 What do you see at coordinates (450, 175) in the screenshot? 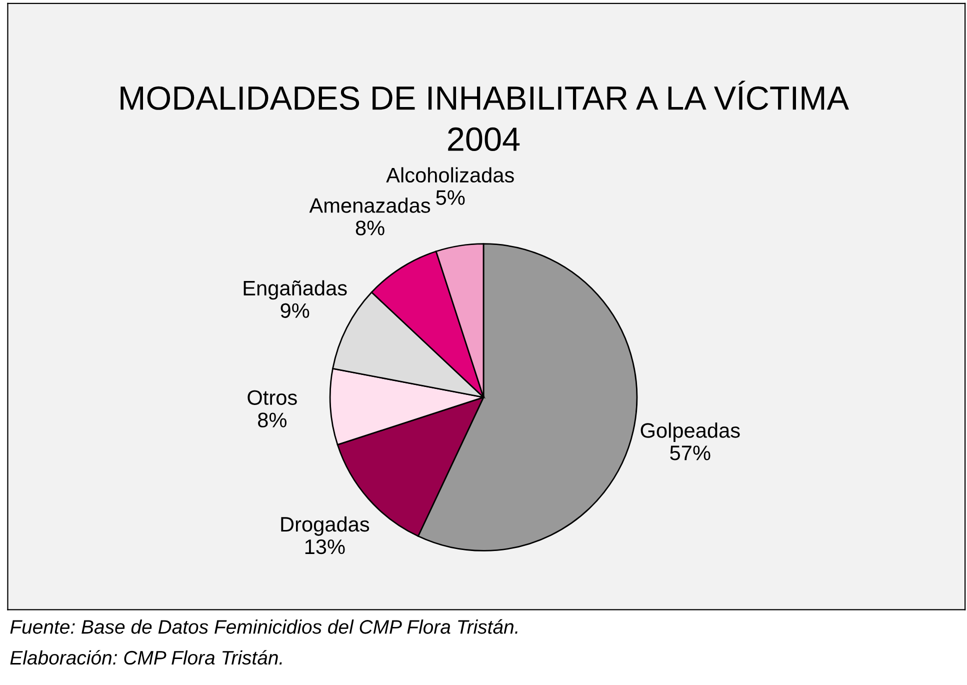
I see `slice-label: Alcoholizadas` at bounding box center [450, 175].